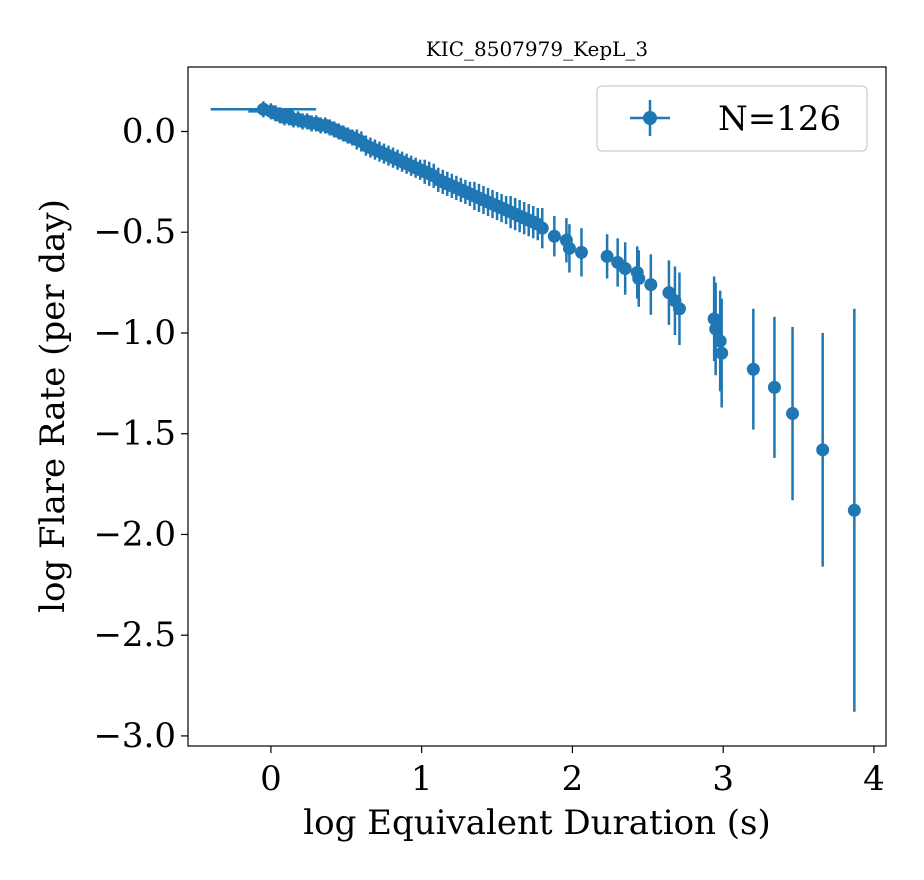  What do you see at coordinates (573, 779) in the screenshot?
I see `x-tick-label: 2` at bounding box center [573, 779].